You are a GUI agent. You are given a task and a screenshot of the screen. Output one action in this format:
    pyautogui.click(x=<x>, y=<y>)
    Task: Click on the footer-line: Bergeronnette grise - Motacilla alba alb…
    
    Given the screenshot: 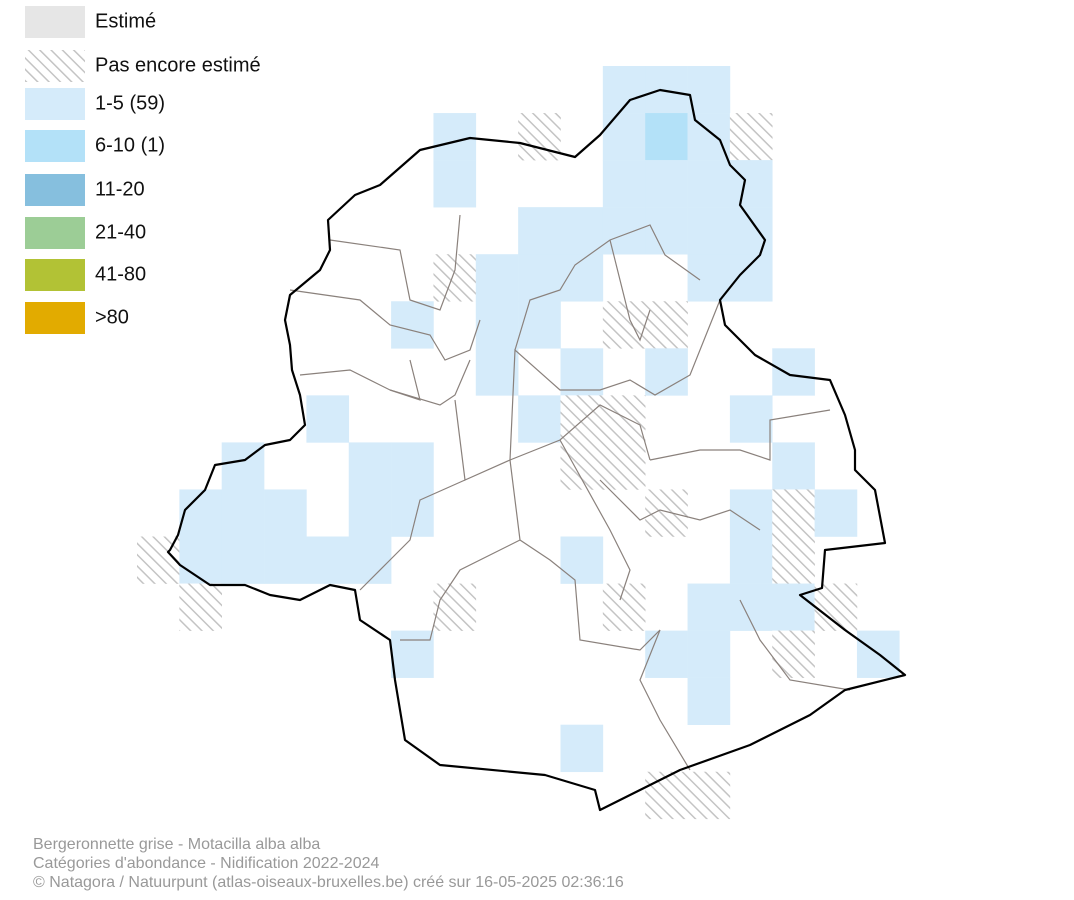 What is the action you would take?
    pyautogui.click(x=176, y=844)
    